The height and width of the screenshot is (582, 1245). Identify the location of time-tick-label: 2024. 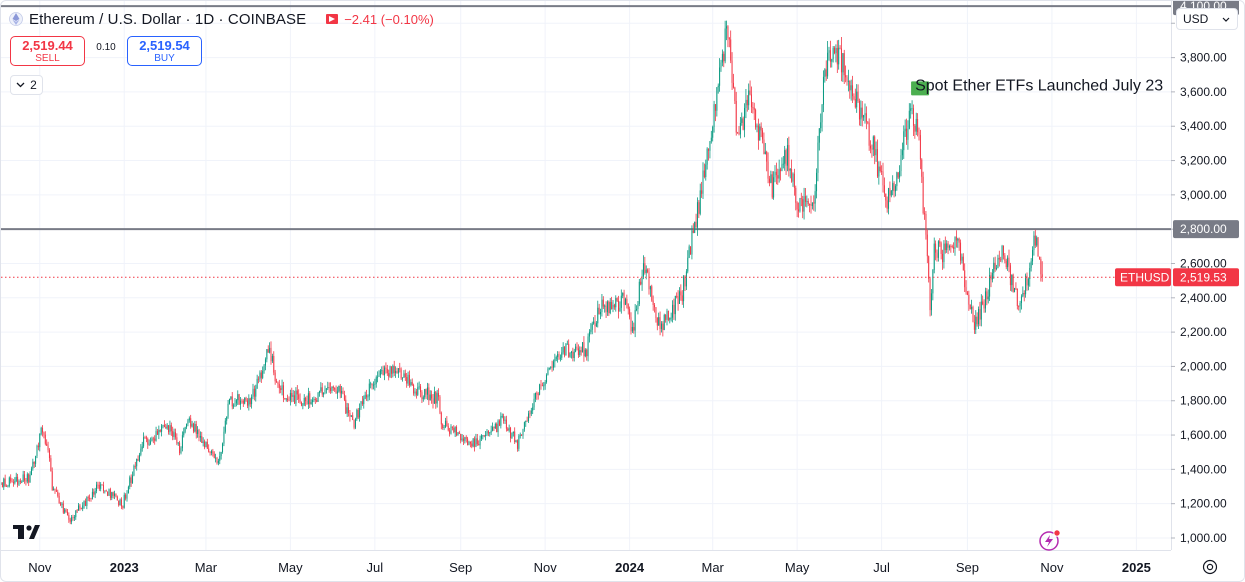
(630, 567).